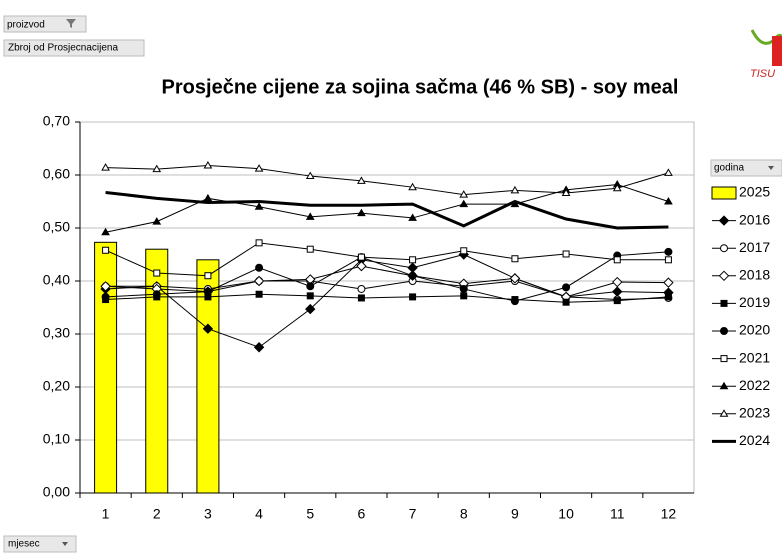 Image resolution: width=782 pixels, height=555 pixels. What do you see at coordinates (669, 514) in the screenshot?
I see `x-tick-label: 12` at bounding box center [669, 514].